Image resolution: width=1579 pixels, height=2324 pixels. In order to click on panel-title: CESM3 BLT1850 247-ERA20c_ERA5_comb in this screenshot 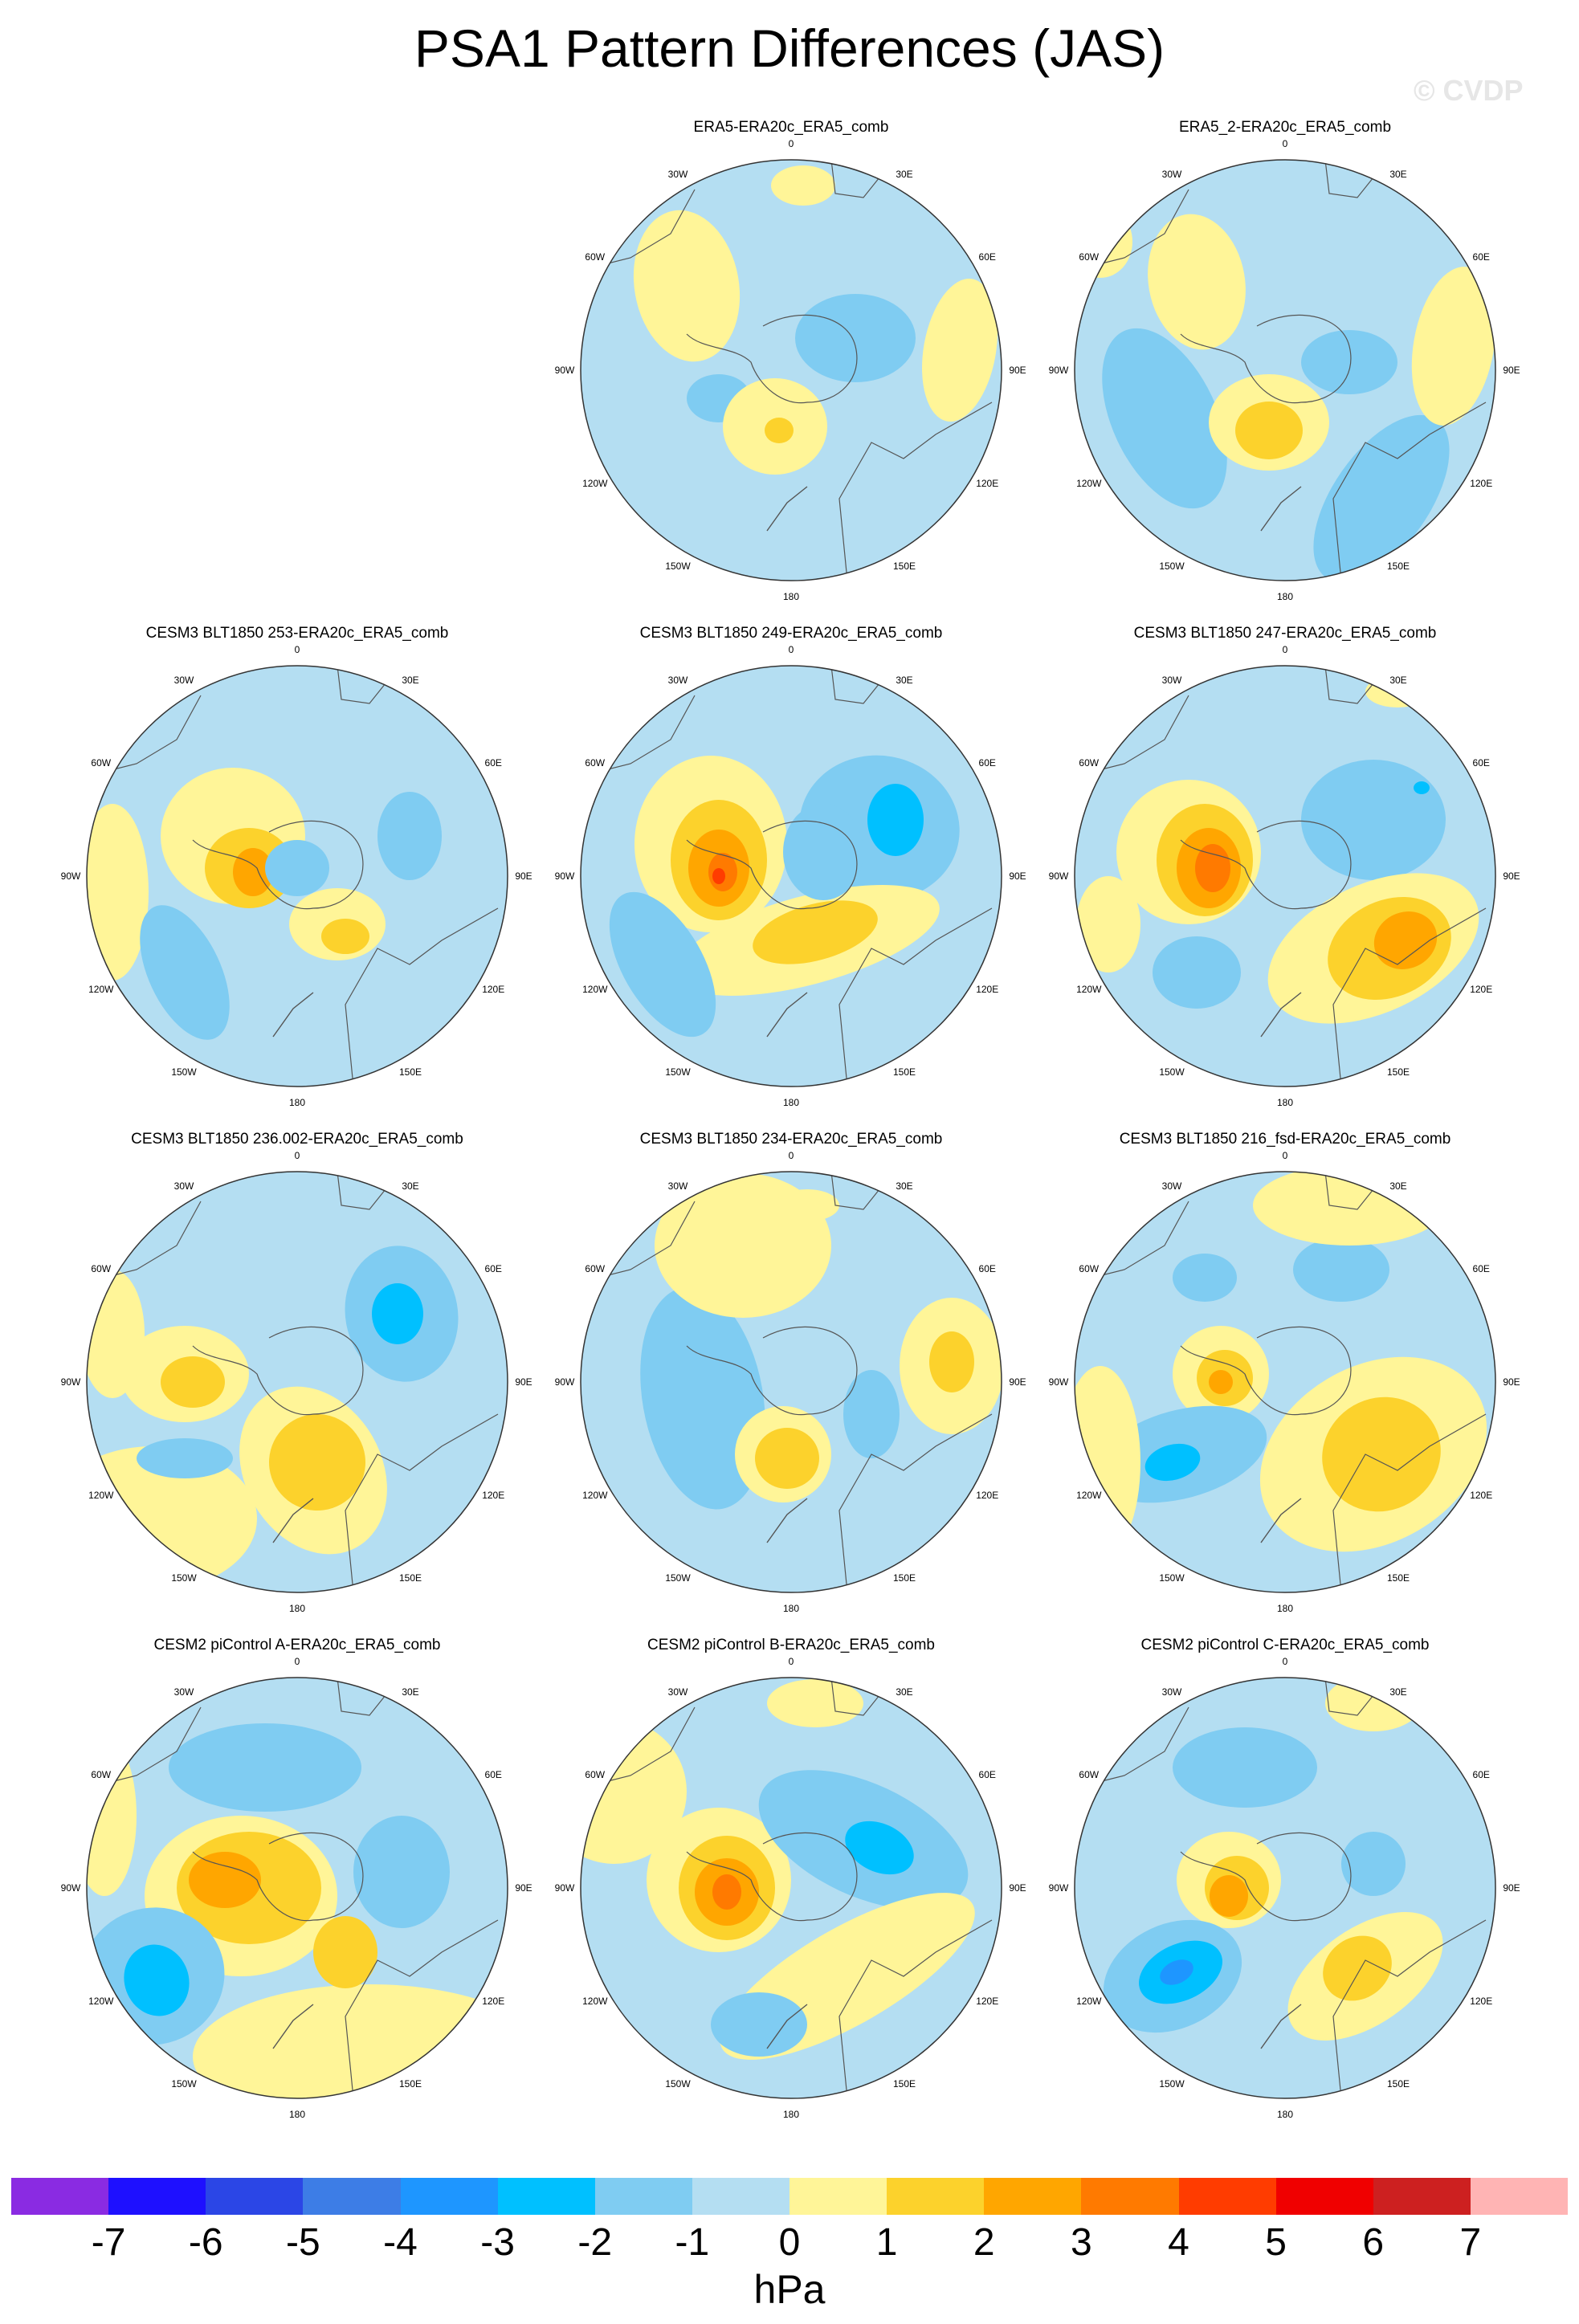, I will do `click(1285, 634)`.